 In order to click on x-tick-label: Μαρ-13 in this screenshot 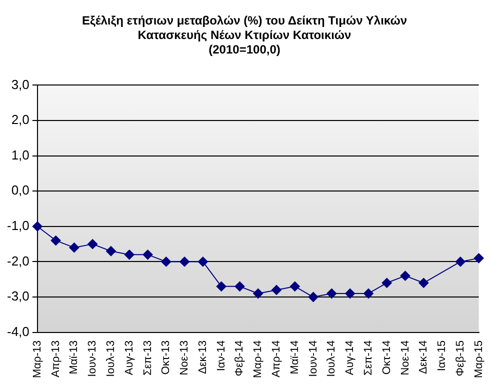, I will do `click(37, 359)`.